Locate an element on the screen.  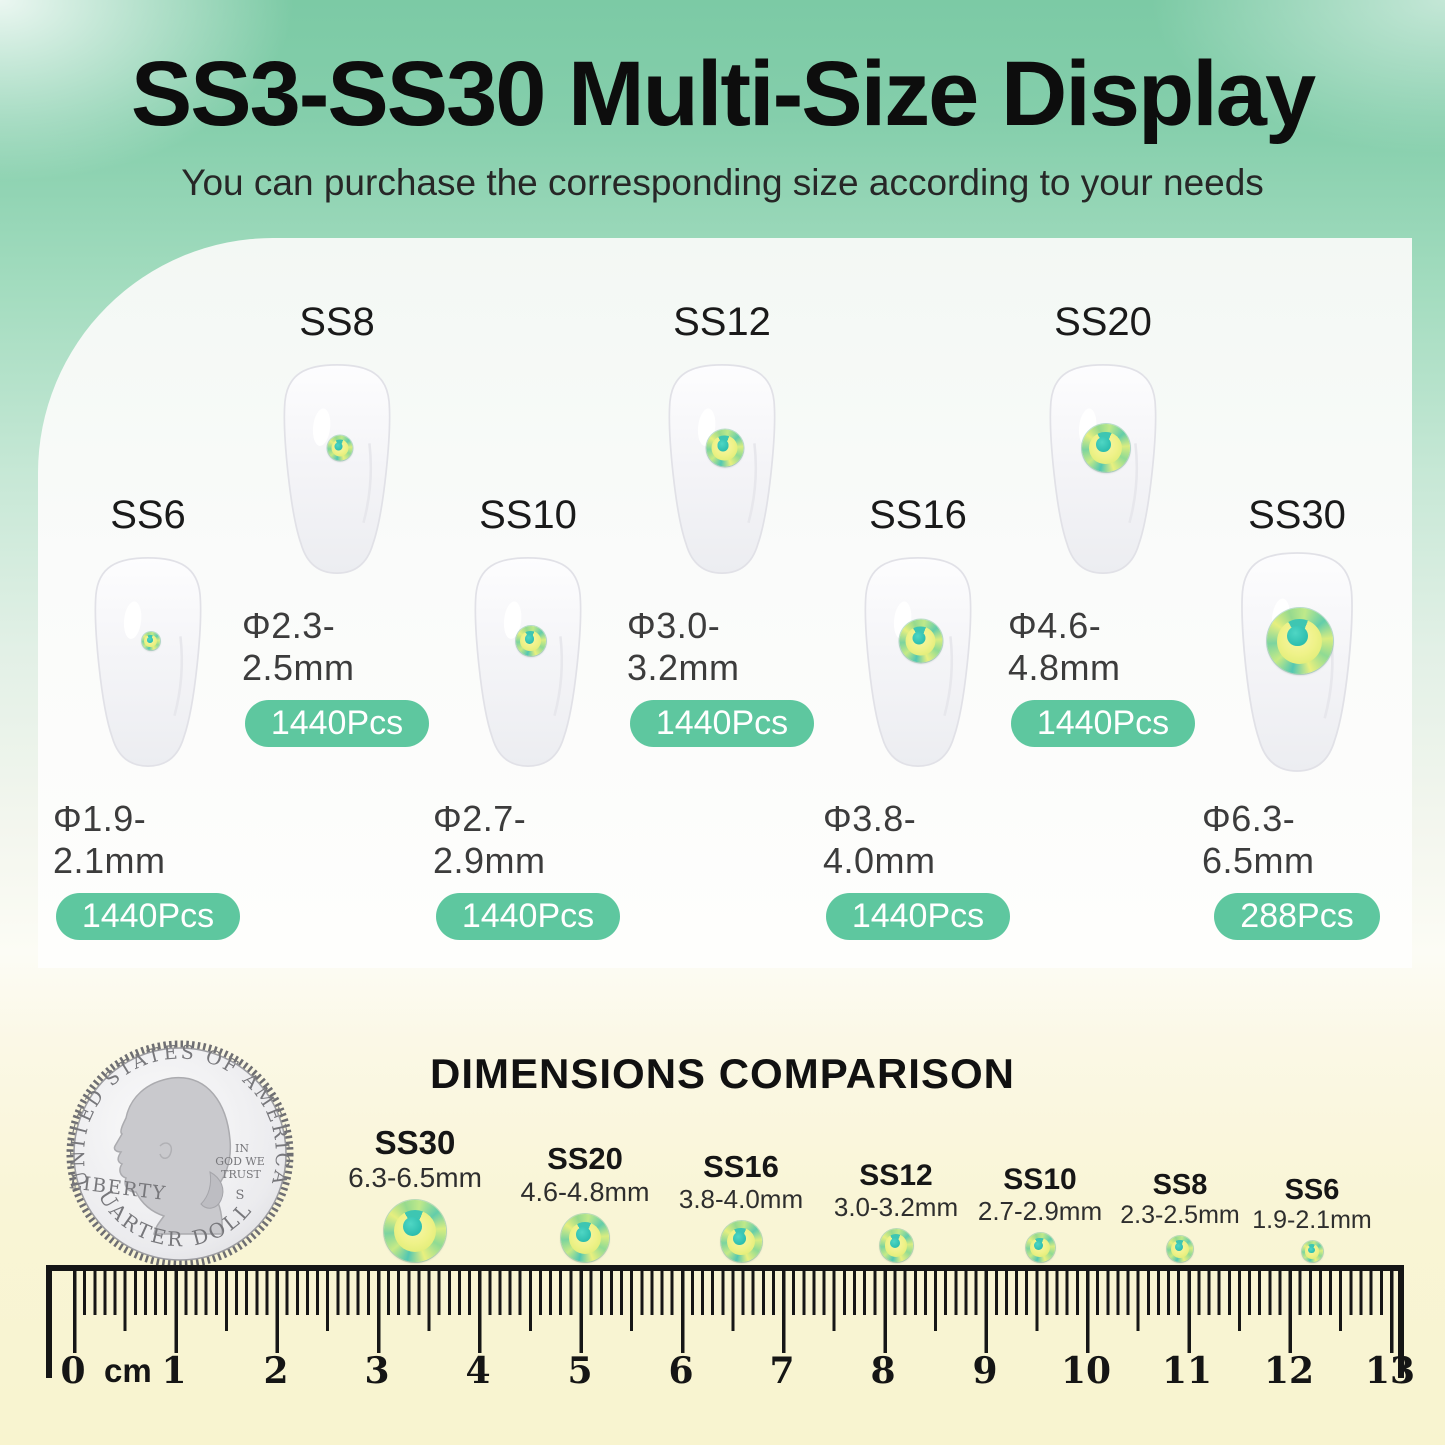
page-title: SS3-SS30 Multi-Size Display is located at coordinates (723, 94).